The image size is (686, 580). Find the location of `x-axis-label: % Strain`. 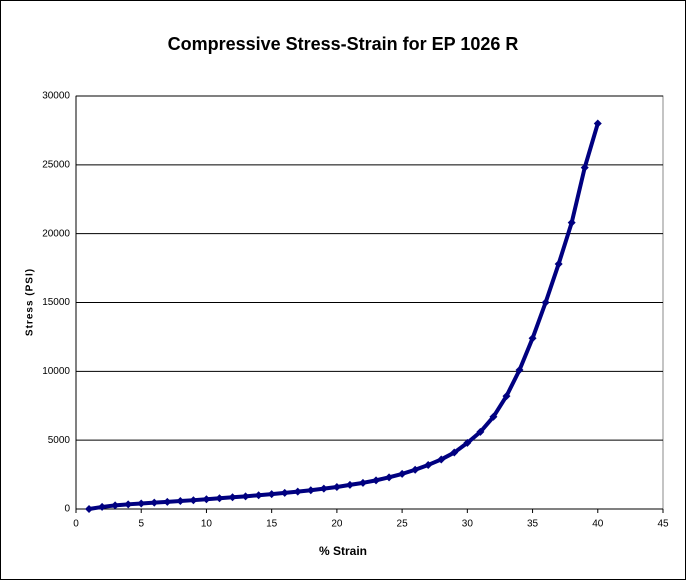

x-axis-label: % Strain is located at coordinates (343, 551).